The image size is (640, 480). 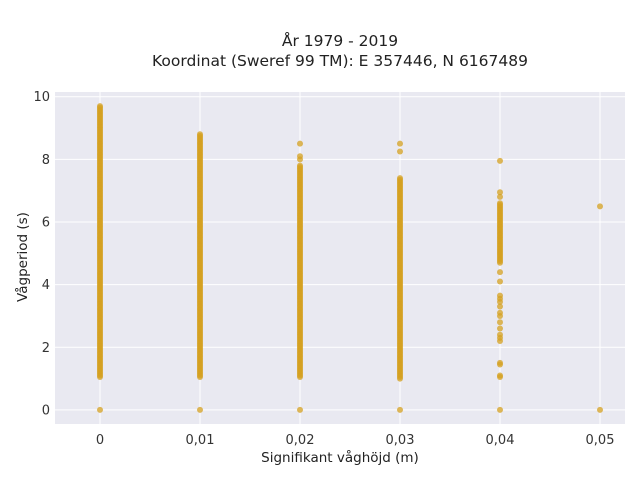 What do you see at coordinates (500, 440) in the screenshot?
I see `x-tick-label: 0,04` at bounding box center [500, 440].